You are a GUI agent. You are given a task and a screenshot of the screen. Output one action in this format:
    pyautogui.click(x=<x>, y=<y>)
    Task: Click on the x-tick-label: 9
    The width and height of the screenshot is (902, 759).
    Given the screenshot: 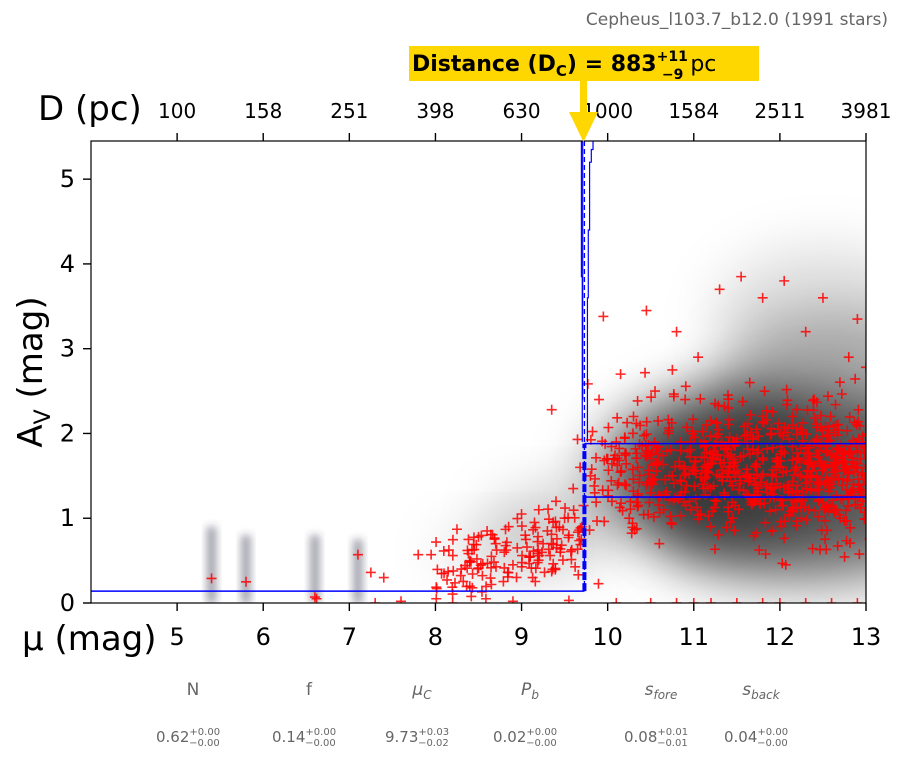 What is the action you would take?
    pyautogui.click(x=521, y=637)
    